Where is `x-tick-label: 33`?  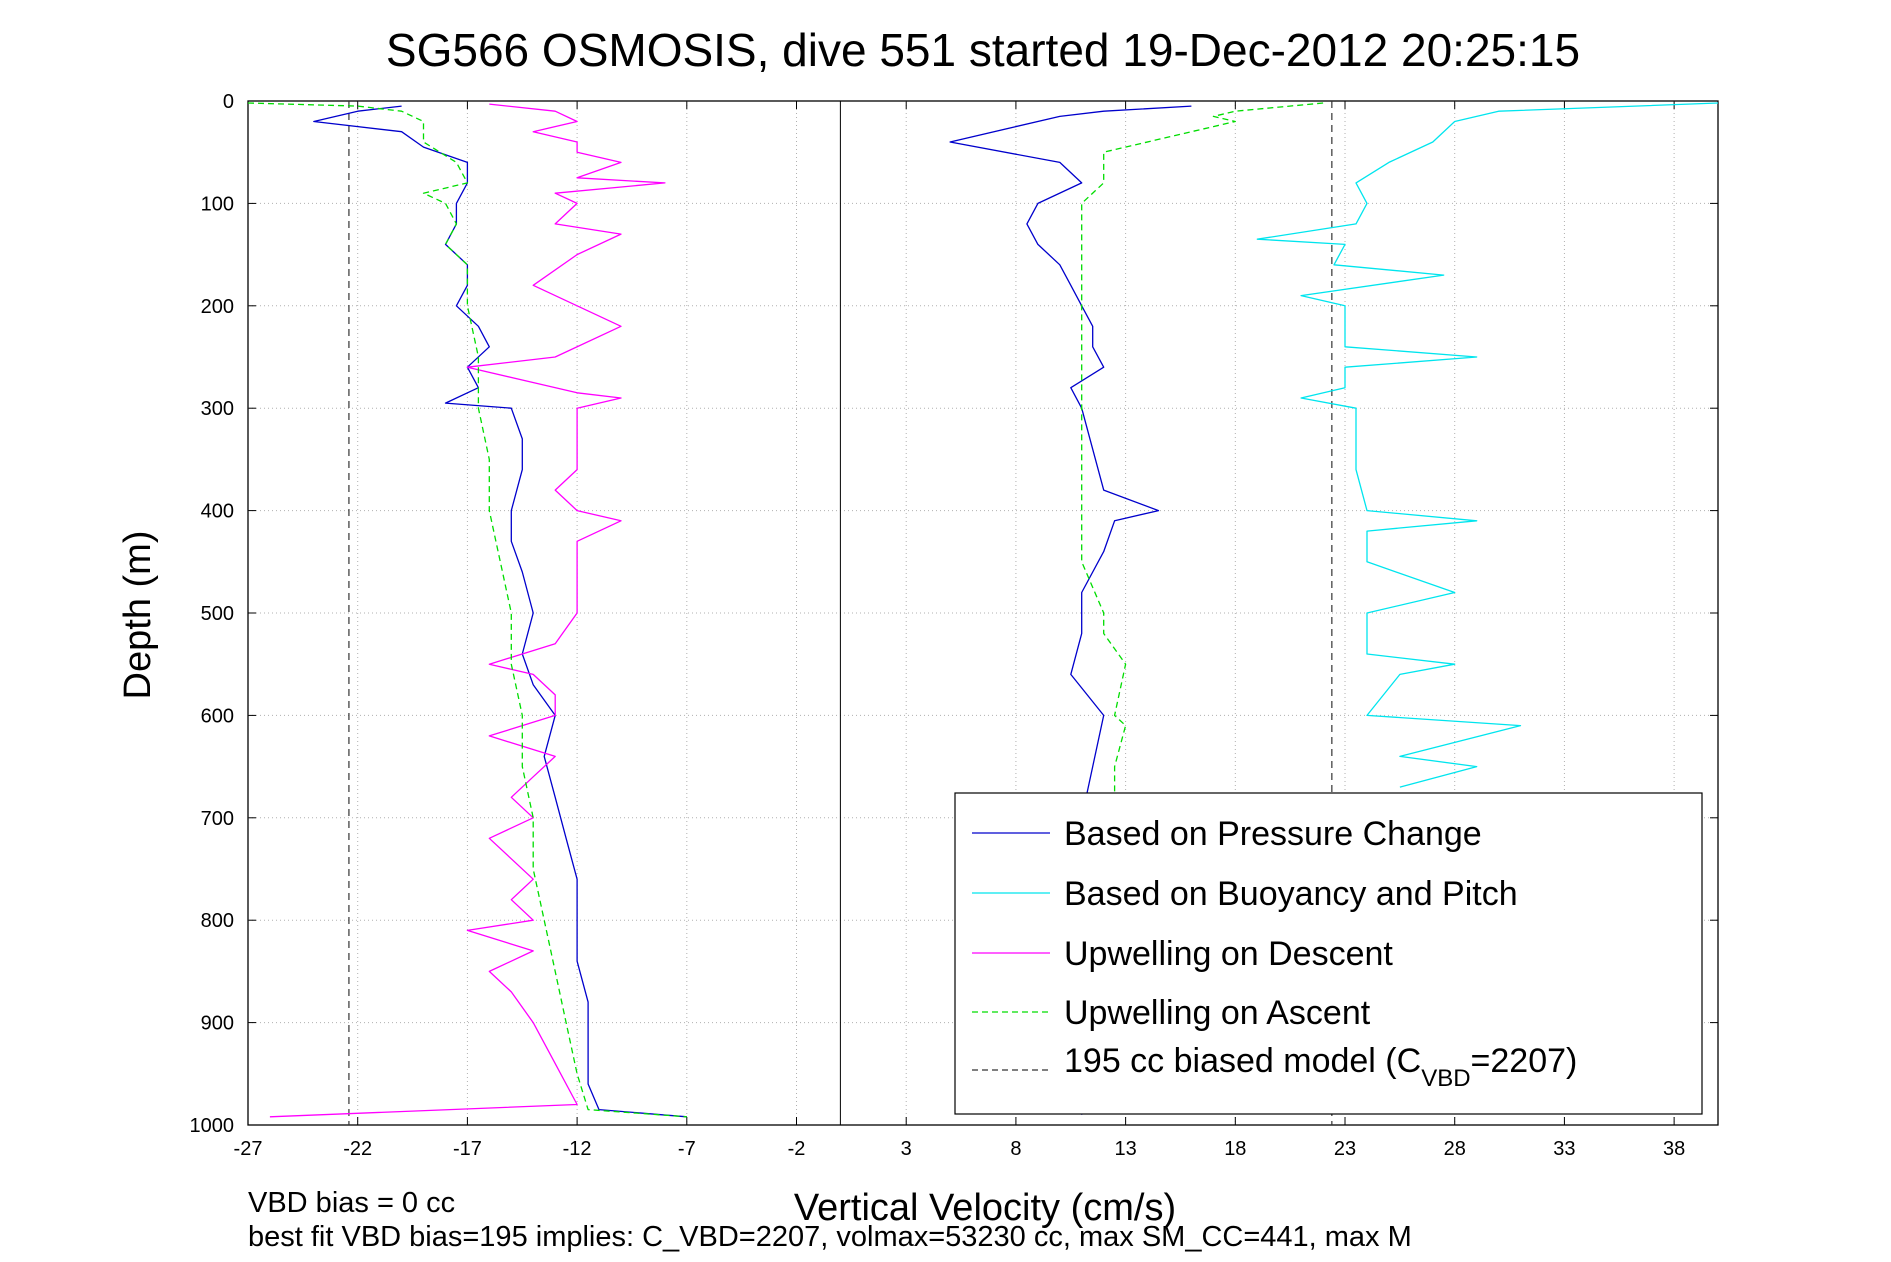
x-tick-label: 33 is located at coordinates (1564, 1149).